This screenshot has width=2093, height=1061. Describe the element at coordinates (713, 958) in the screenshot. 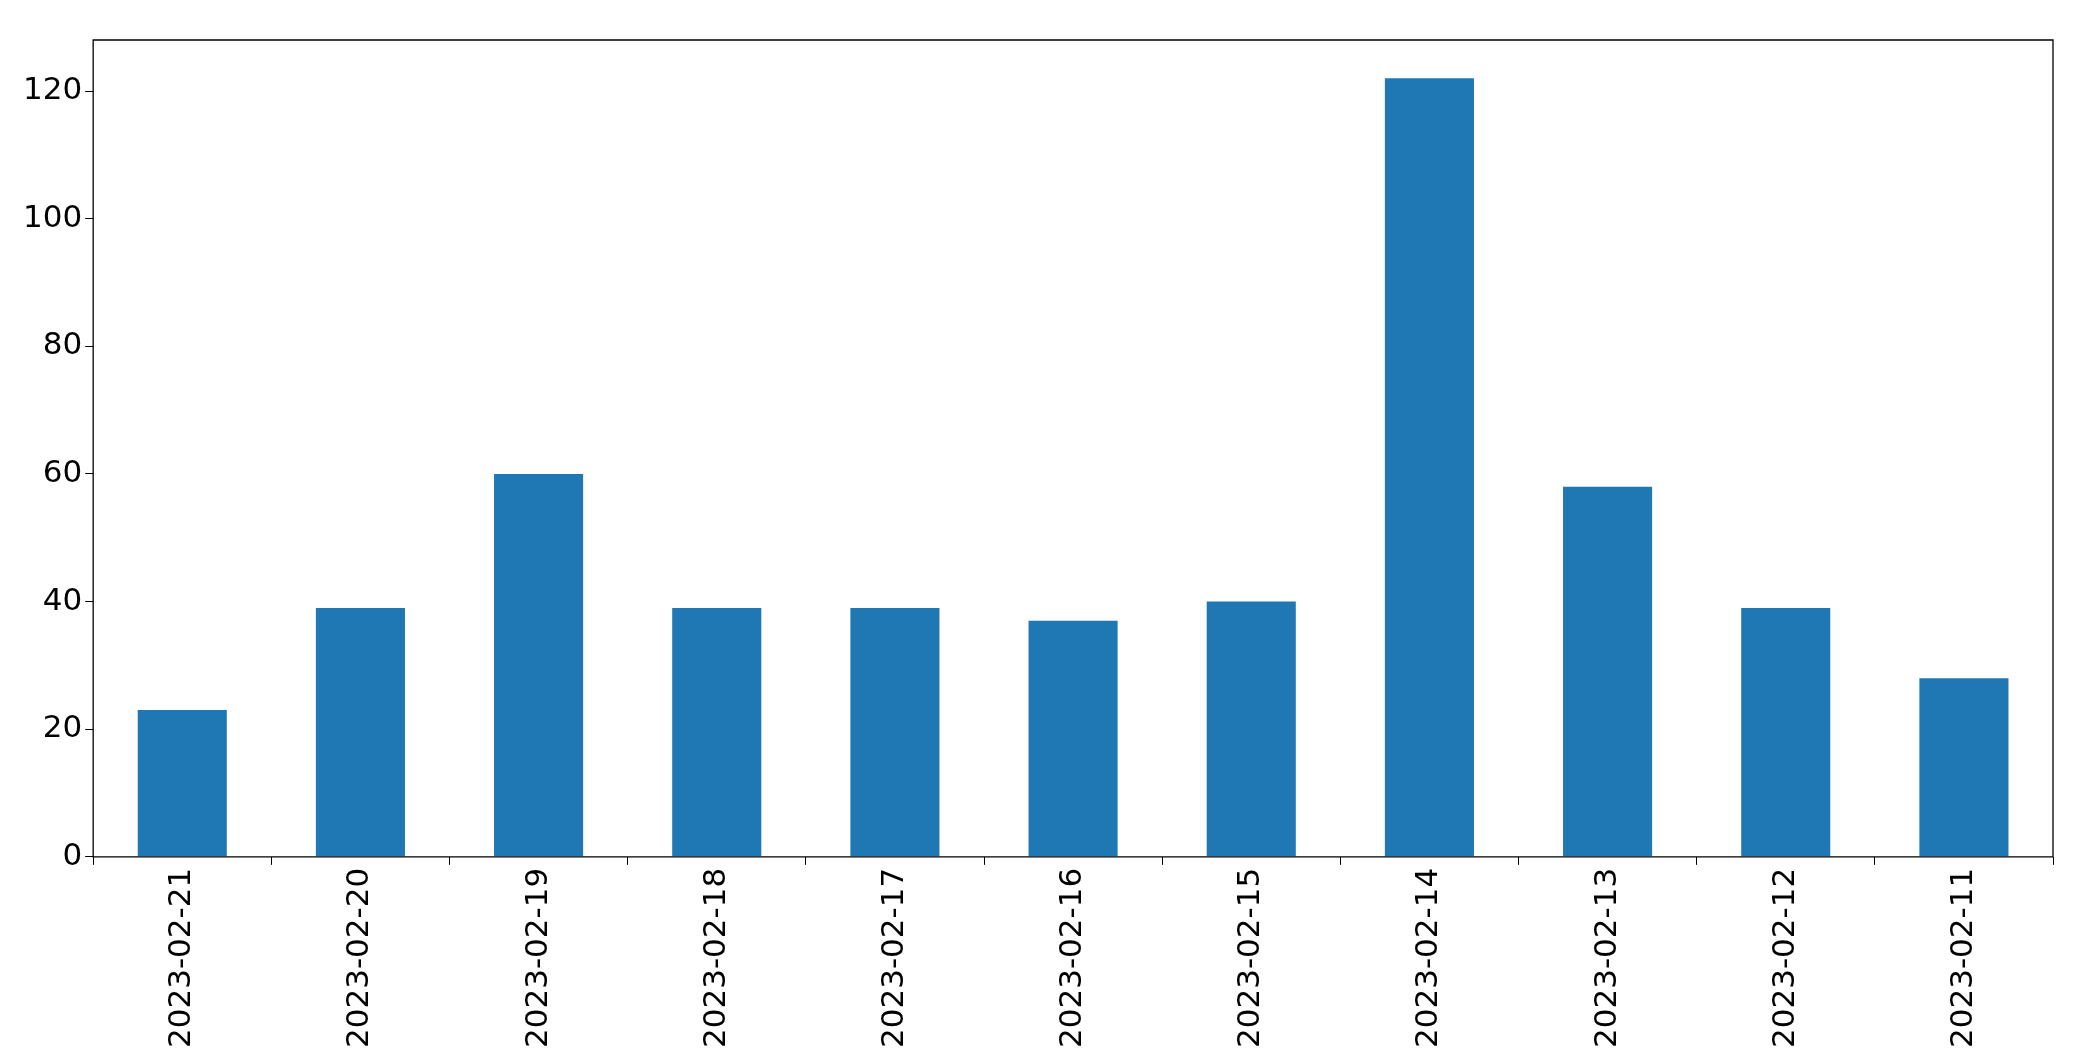

I see `x-tick-label: 2023-02-18` at that location.